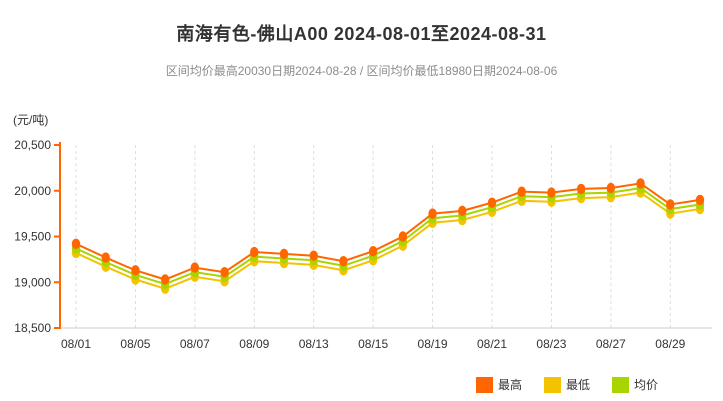 This screenshot has width=723, height=401. What do you see at coordinates (314, 344) in the screenshot?
I see `x-axis-tick-label: 08/13` at bounding box center [314, 344].